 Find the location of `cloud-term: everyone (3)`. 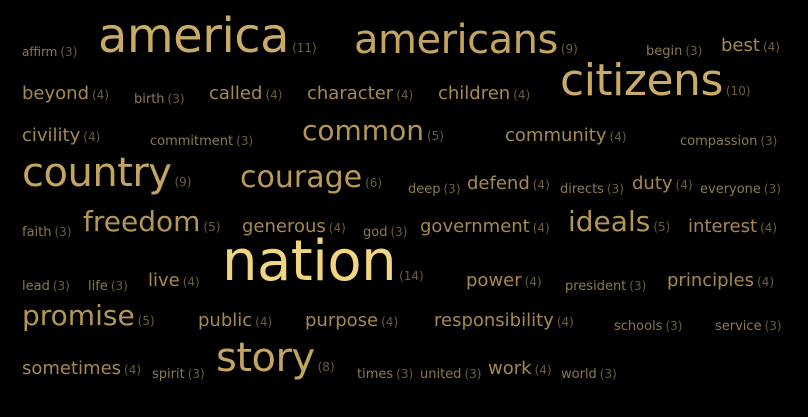

cloud-term: everyone (3) is located at coordinates (740, 188).